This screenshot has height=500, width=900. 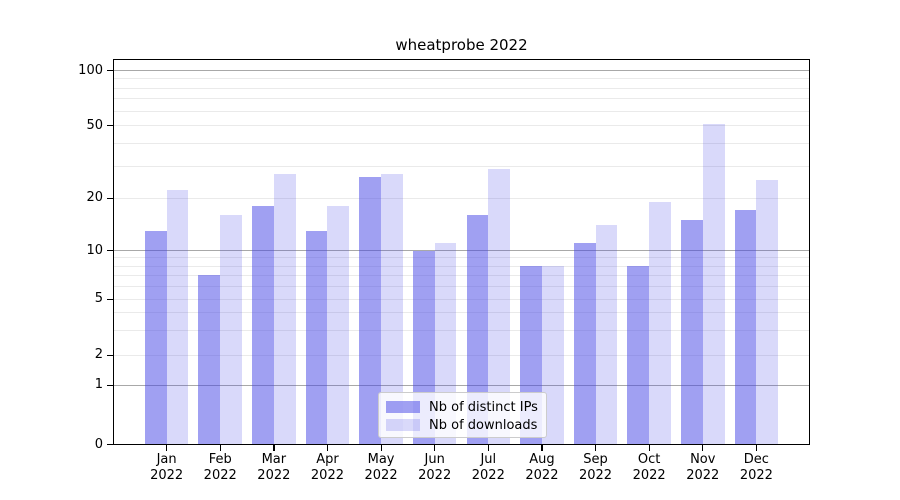 What do you see at coordinates (98, 354) in the screenshot?
I see `y-tick-label: 2` at bounding box center [98, 354].